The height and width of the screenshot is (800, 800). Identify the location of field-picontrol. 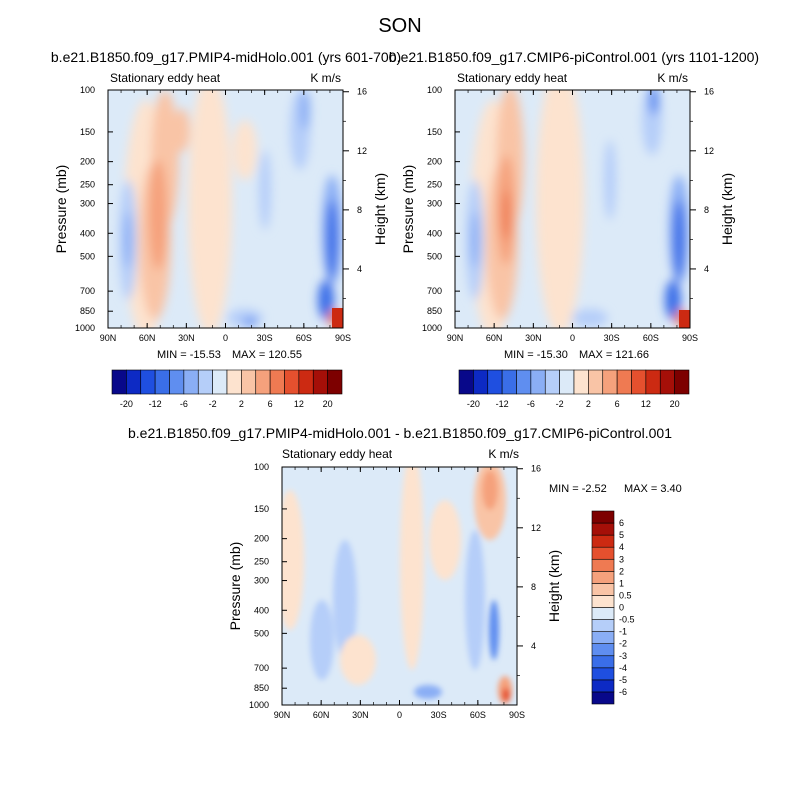
(572, 209).